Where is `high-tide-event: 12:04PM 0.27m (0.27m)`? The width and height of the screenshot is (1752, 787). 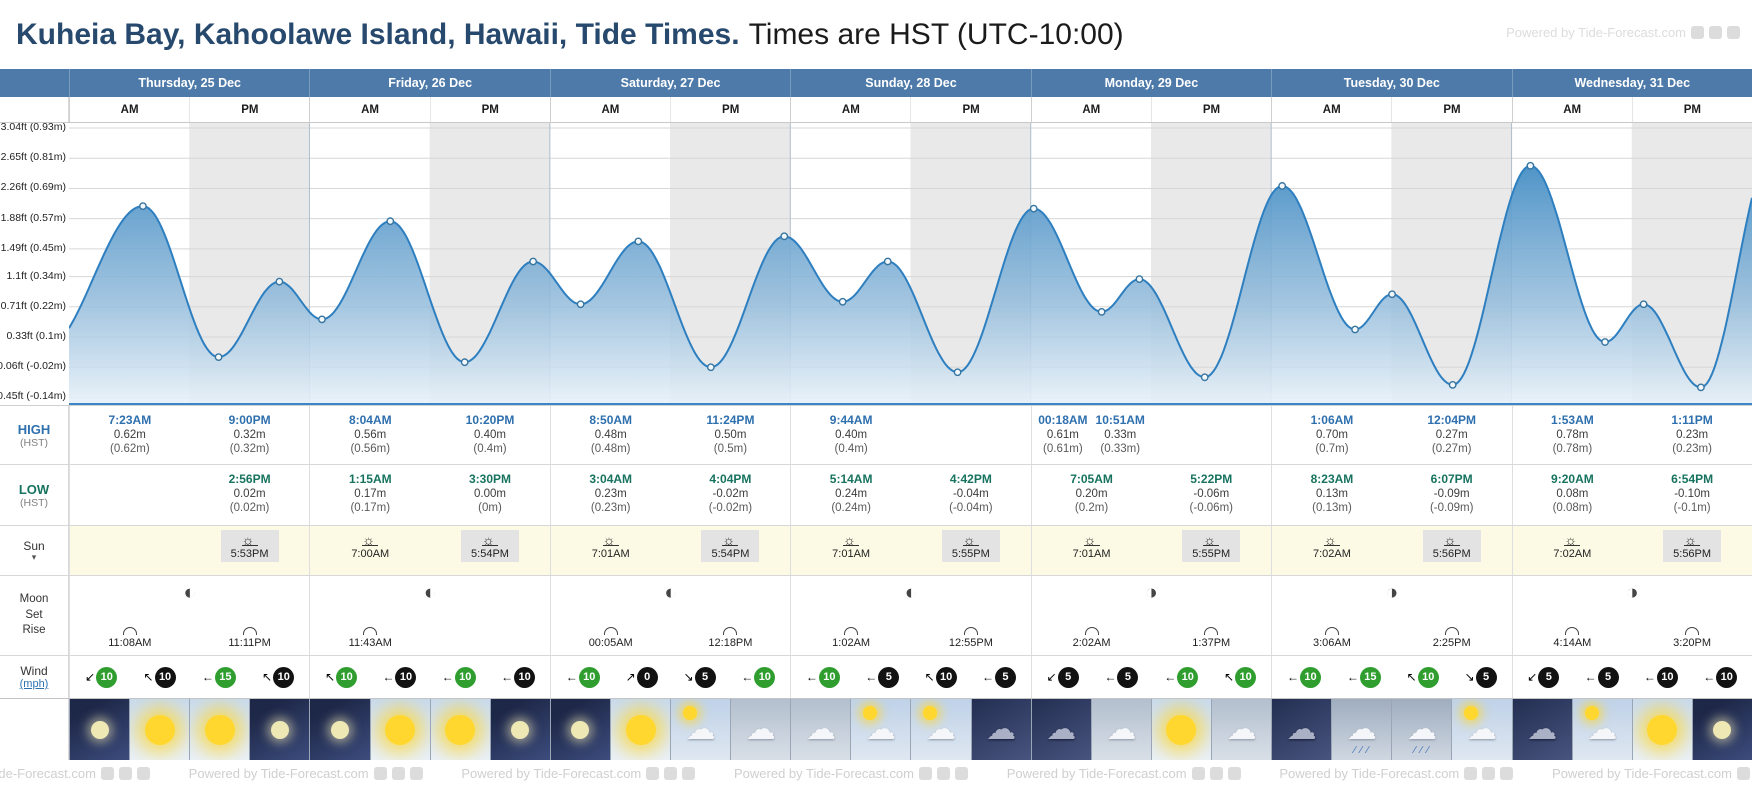 high-tide-event: 12:04PM 0.27m (0.27m) is located at coordinates (1451, 433).